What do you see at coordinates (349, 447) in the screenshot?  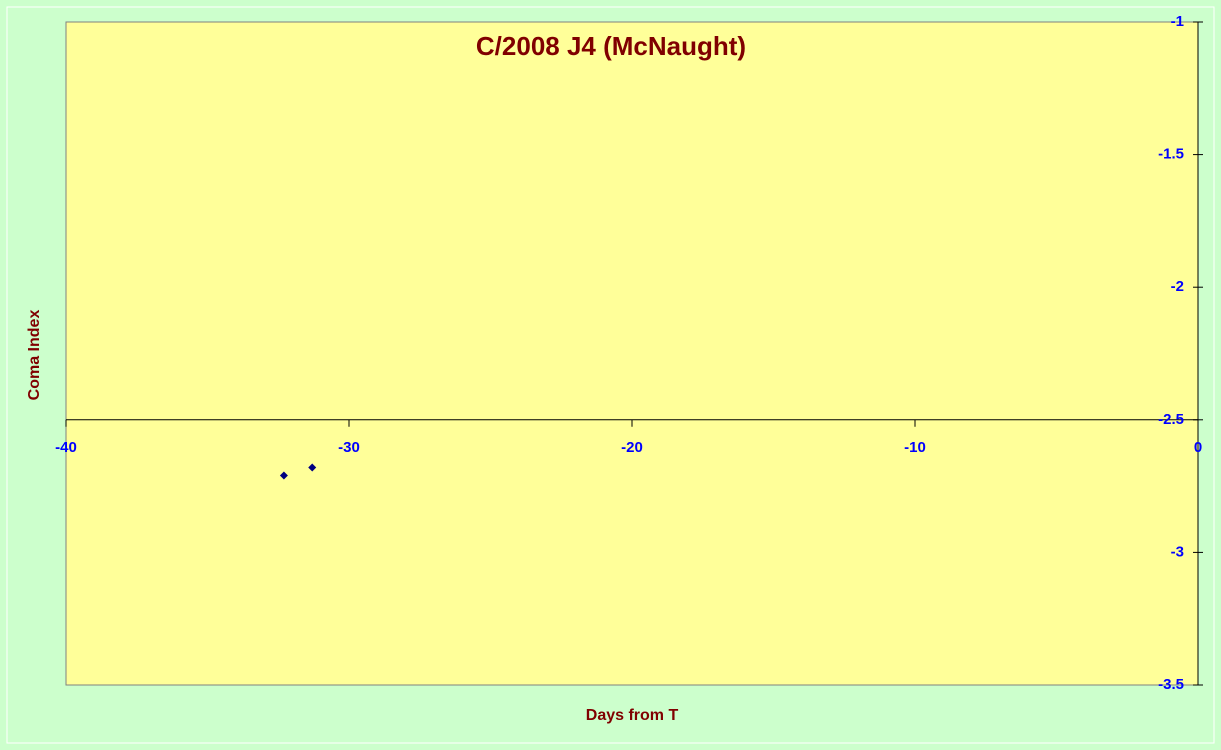 I see `x-tick-label: -30` at bounding box center [349, 447].